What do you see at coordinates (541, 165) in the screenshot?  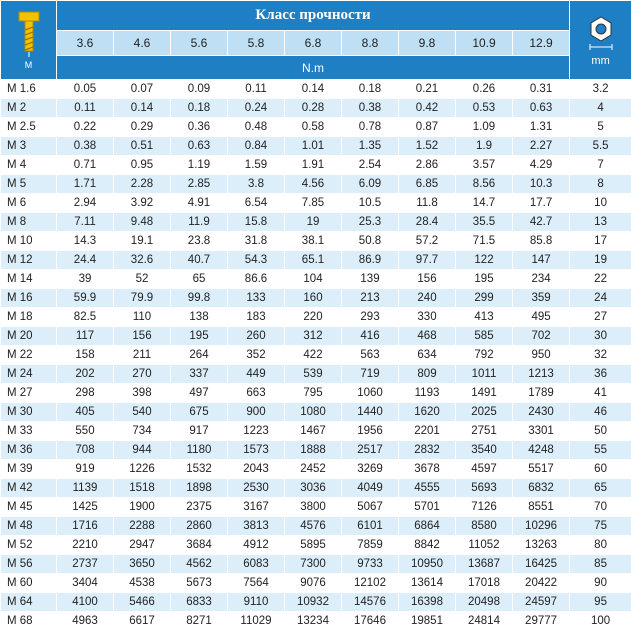 I see `torque-value-cell: 4.29` at bounding box center [541, 165].